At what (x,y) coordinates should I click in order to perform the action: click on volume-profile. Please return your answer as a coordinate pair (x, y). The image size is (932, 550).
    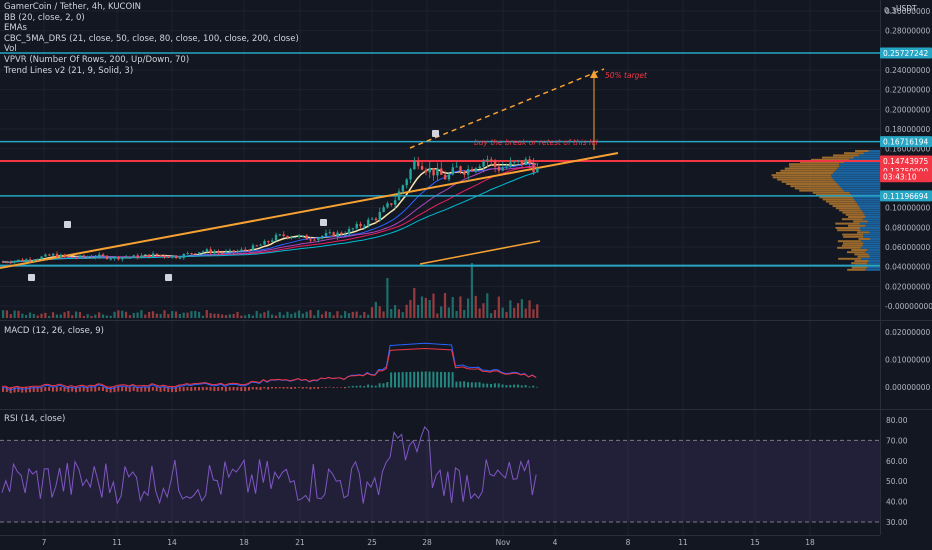
    Looking at the image, I should click on (825, 210).